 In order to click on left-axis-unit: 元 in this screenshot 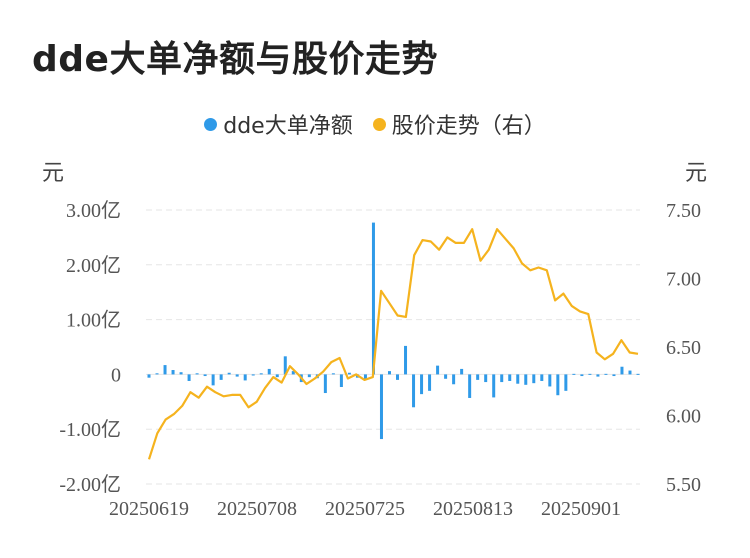, I will do `click(53, 173)`.